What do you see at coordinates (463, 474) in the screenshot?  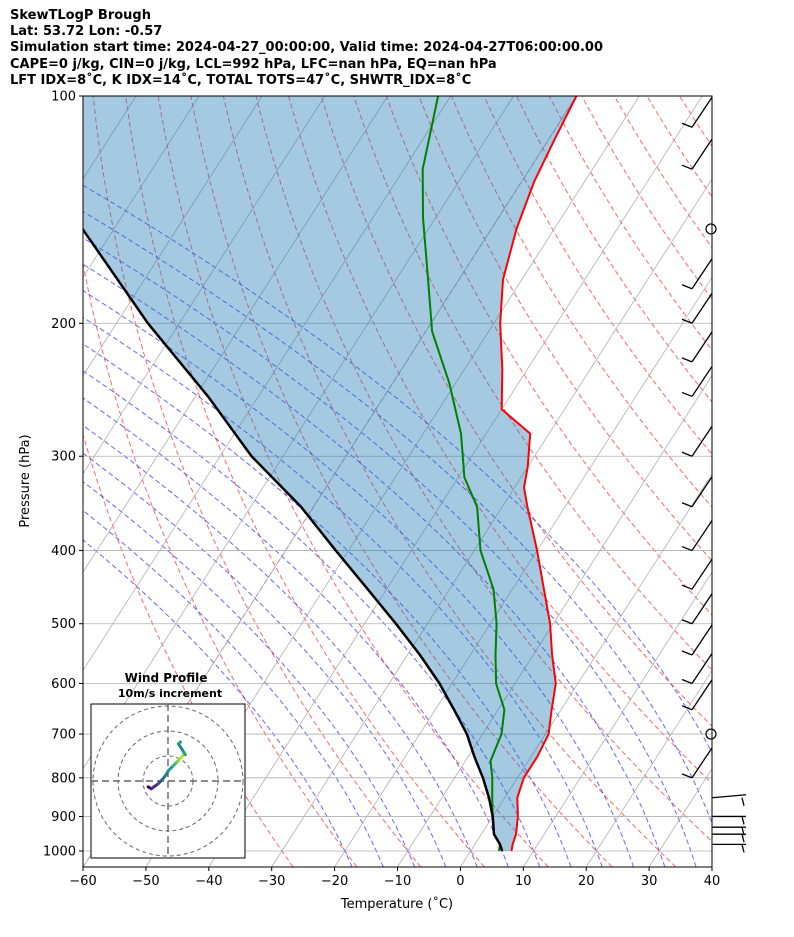 I see `dewpoint-line` at bounding box center [463, 474].